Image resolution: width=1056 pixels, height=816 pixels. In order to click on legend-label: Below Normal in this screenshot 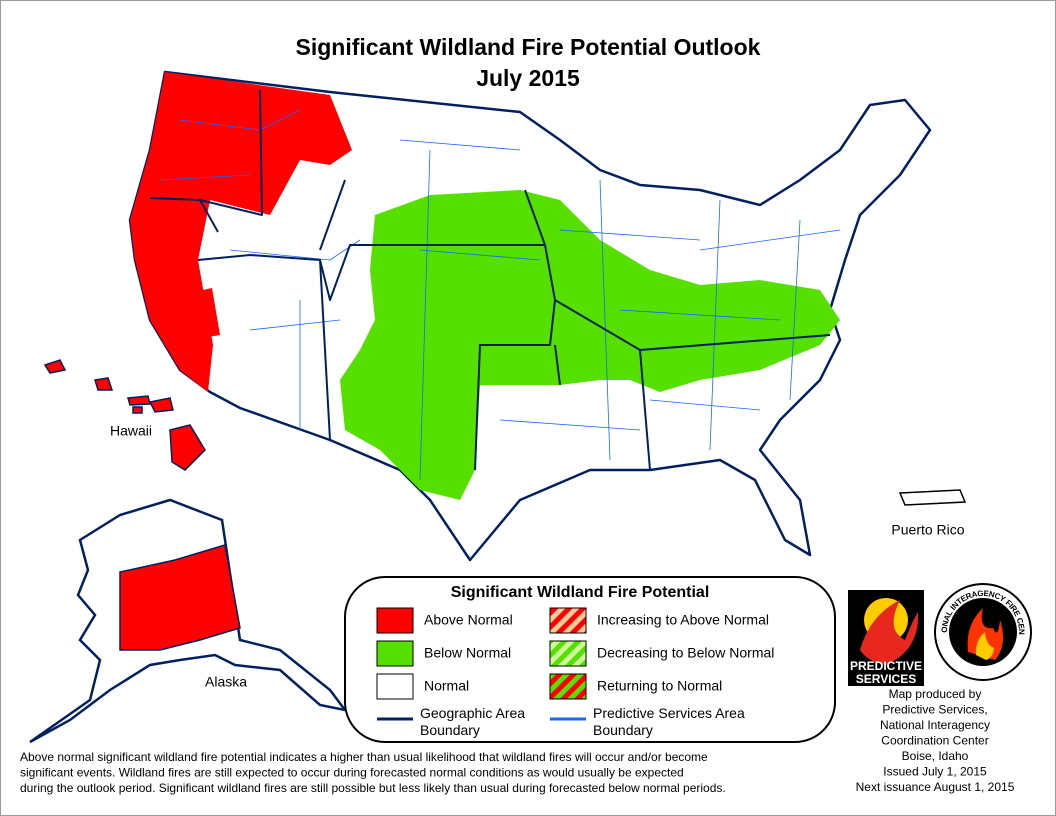, I will do `click(467, 653)`.